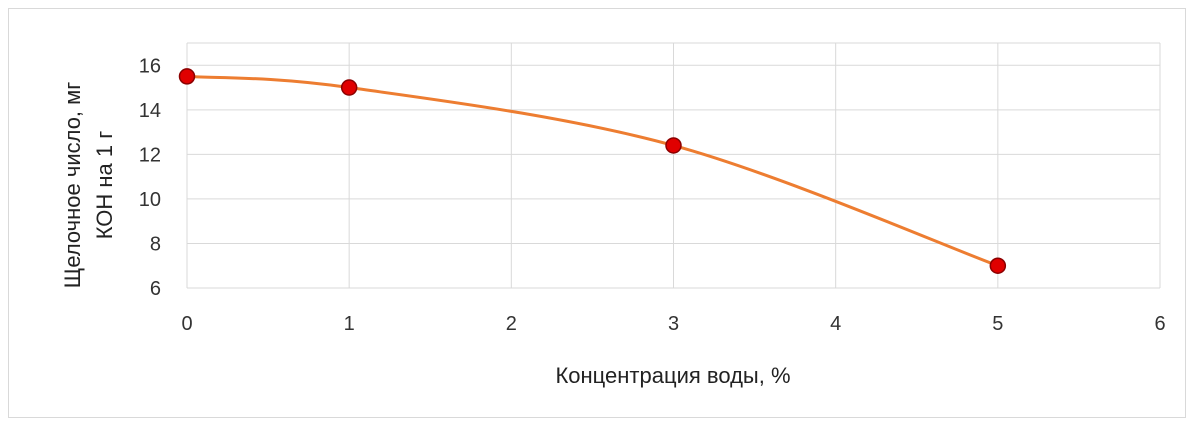 The width and height of the screenshot is (1194, 426). I want to click on x-axis-label: Концентрация воды, %, so click(672, 375).